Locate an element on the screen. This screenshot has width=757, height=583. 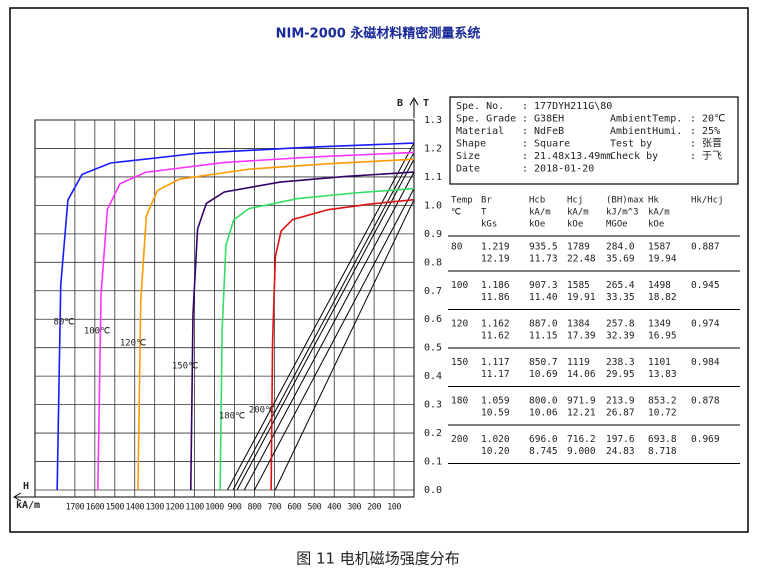
table-header: Temp is located at coordinates (462, 201).